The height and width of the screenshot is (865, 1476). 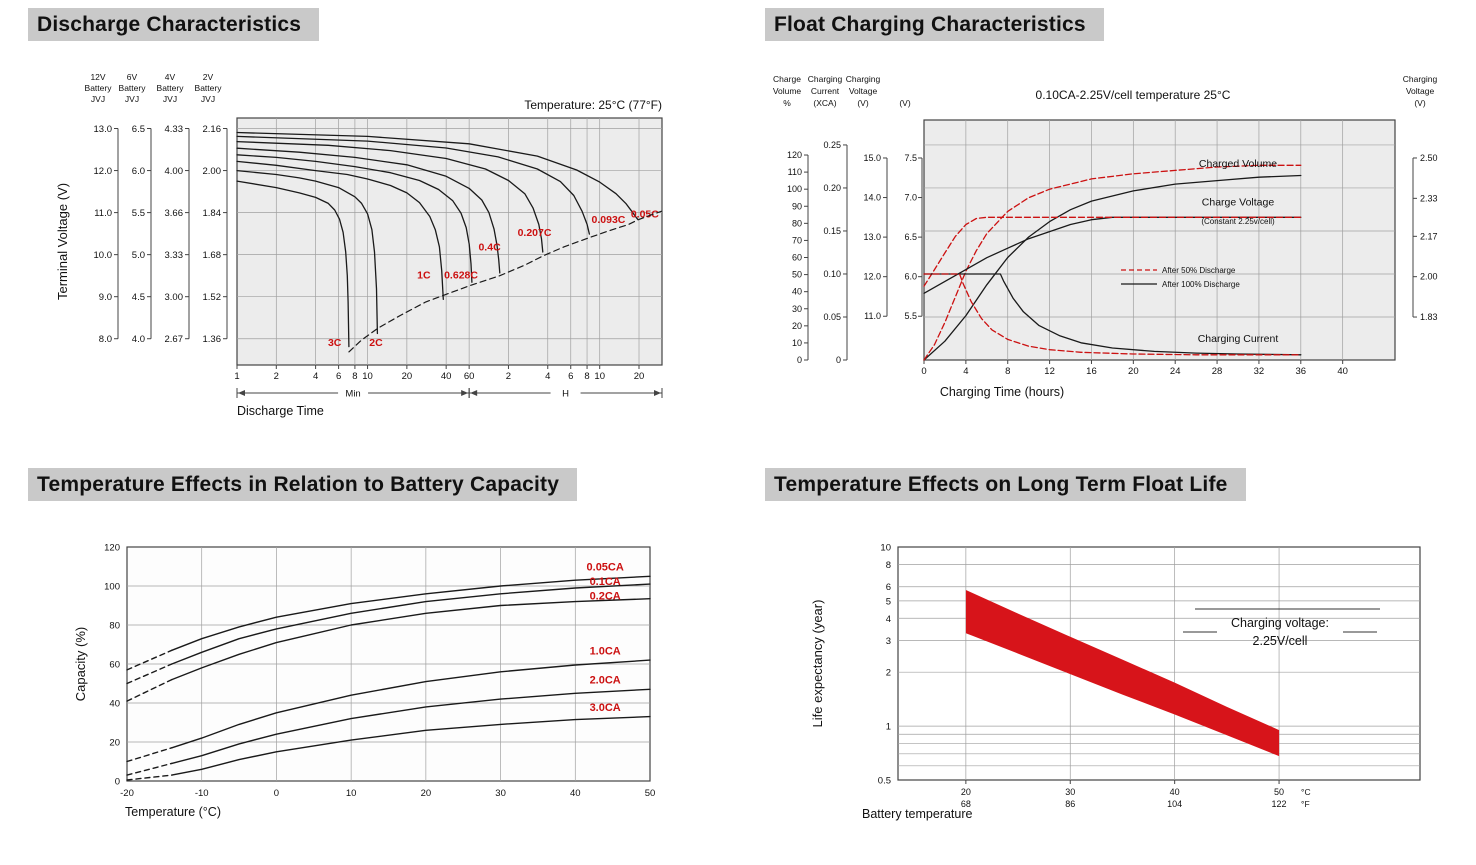 What do you see at coordinates (112, 548) in the screenshot?
I see `svg-text: 120` at bounding box center [112, 548].